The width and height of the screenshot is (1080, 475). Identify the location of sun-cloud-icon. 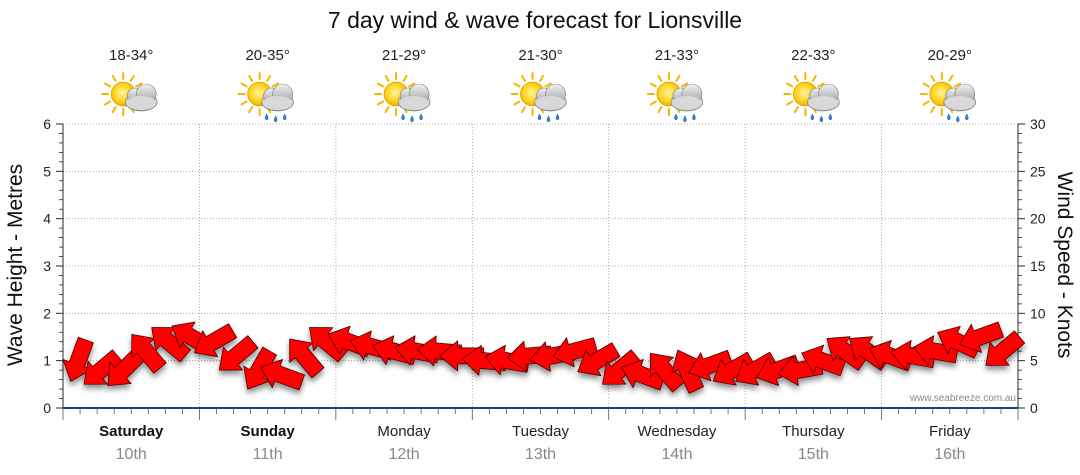
(129, 94).